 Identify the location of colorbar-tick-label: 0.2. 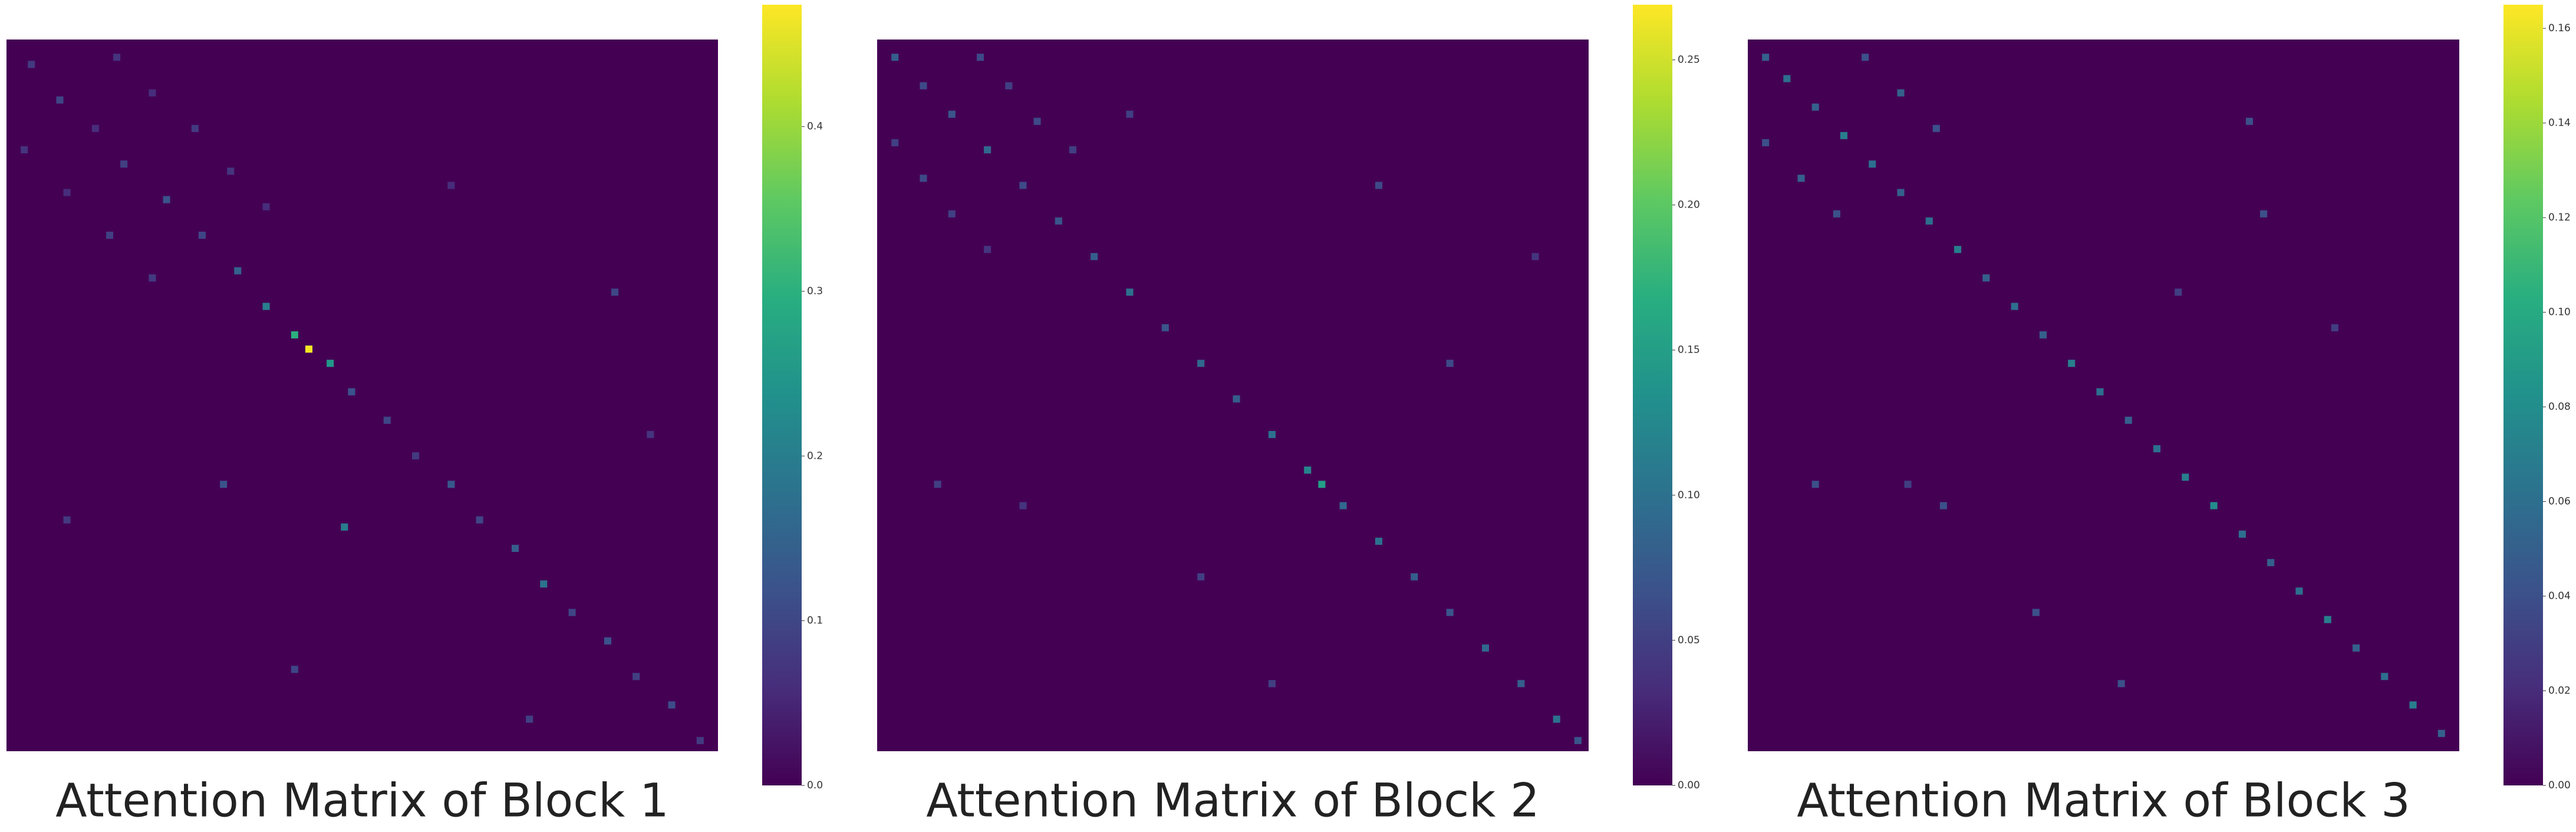
(815, 456).